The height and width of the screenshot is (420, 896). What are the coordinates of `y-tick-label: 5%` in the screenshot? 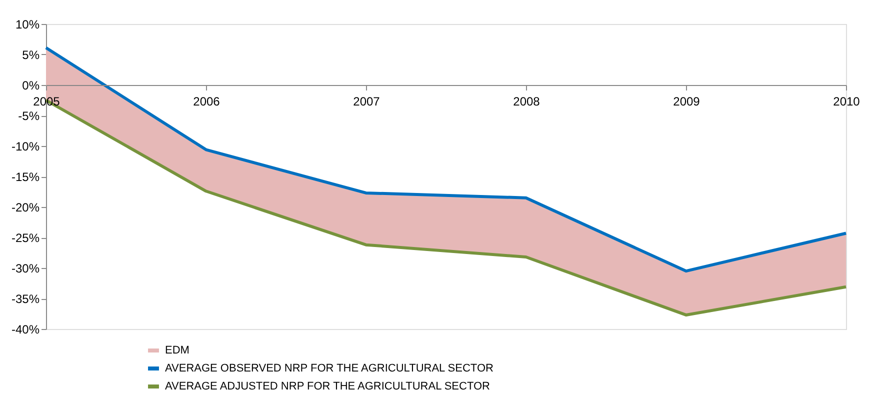 It's located at (31, 55).